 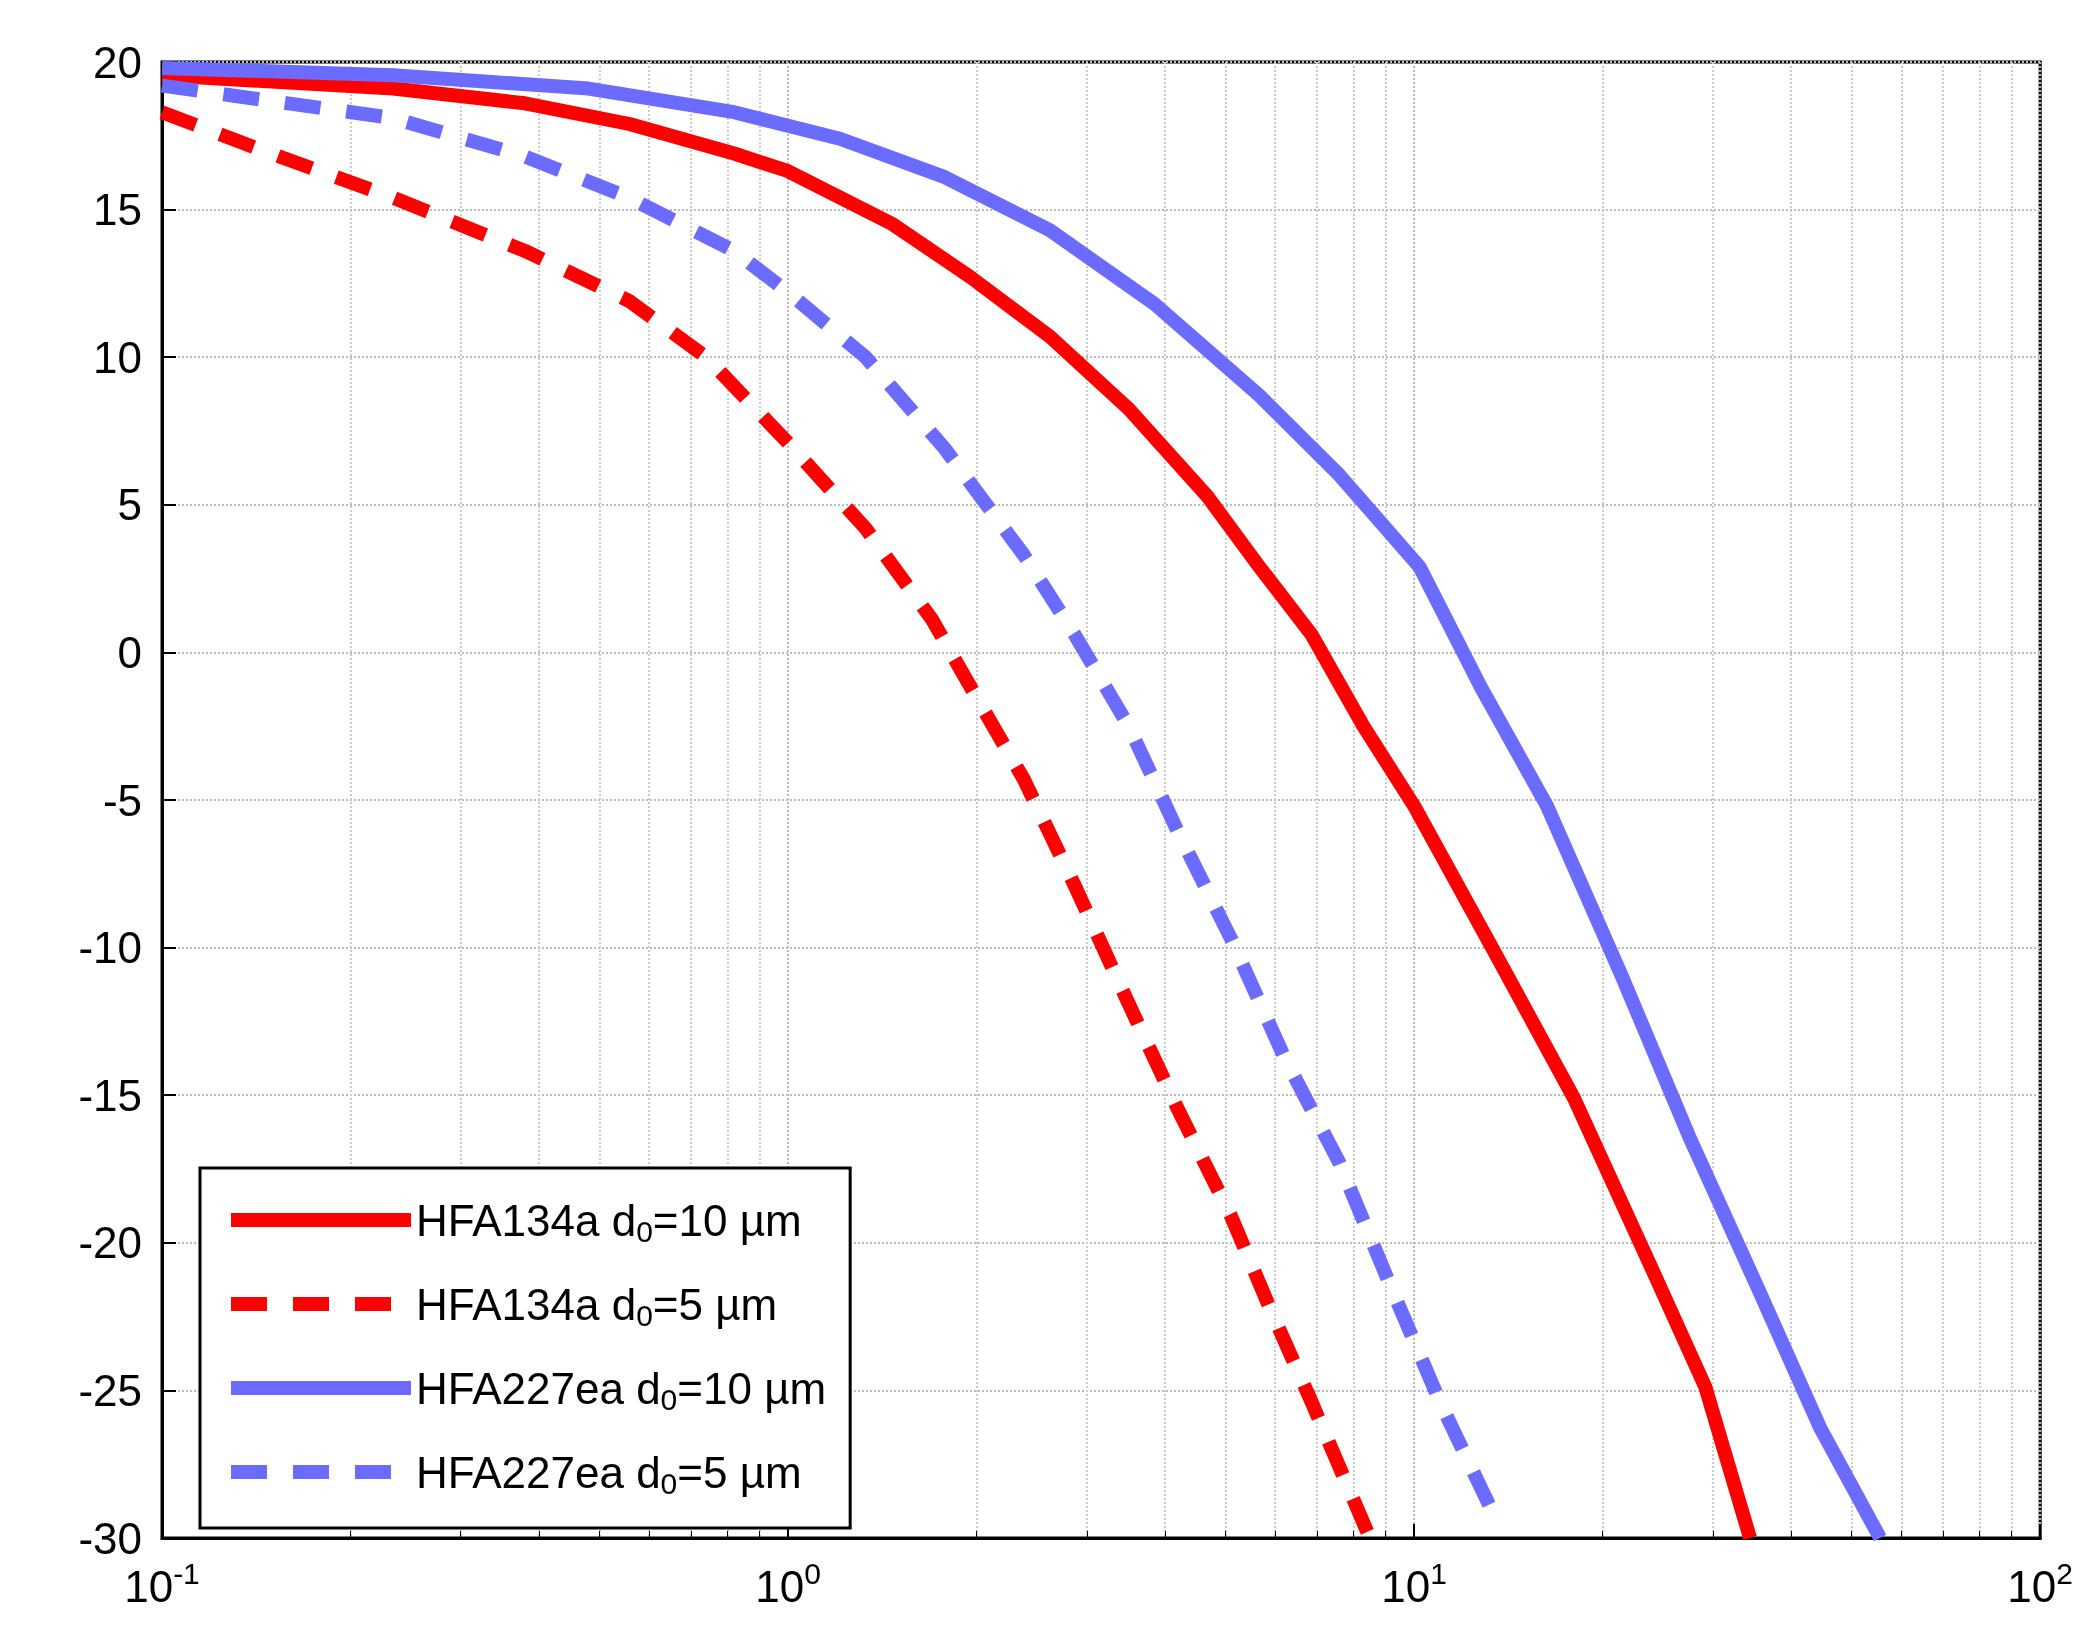 What do you see at coordinates (122, 800) in the screenshot?
I see `y-tick-label: -5` at bounding box center [122, 800].